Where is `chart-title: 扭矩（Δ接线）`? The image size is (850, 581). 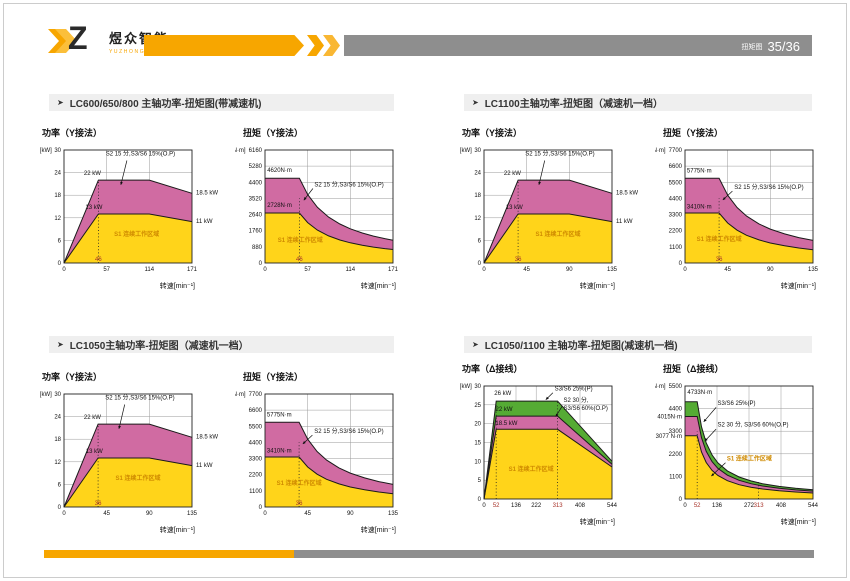
chart-title: 扭矩（Δ接线） is located at coordinates (693, 369).